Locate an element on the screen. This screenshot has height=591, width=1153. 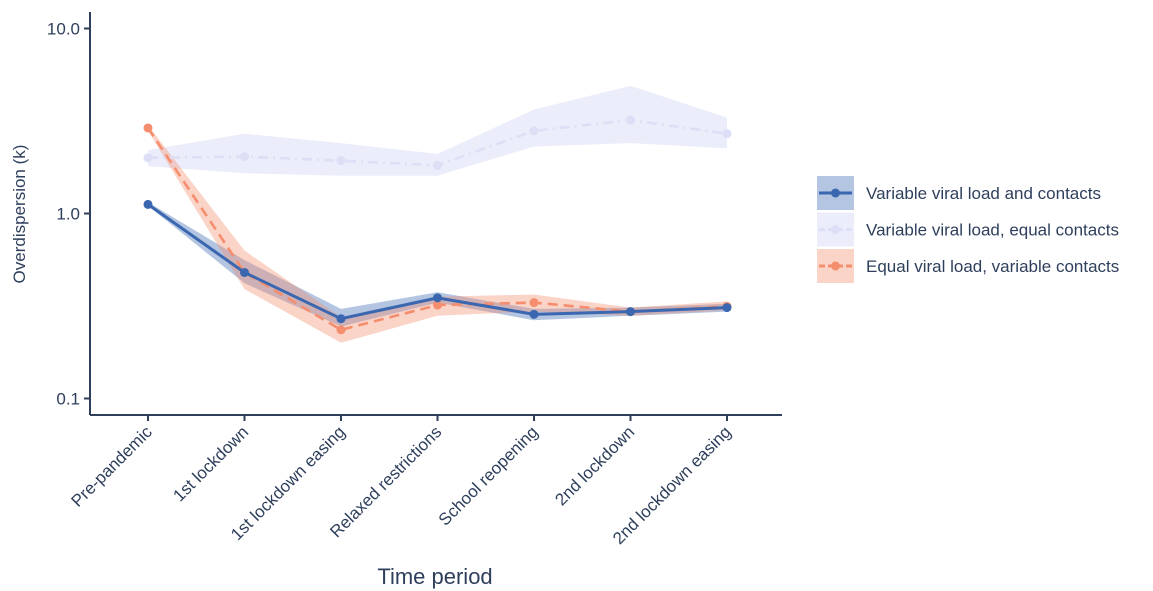
y-tick-label: 1.0 is located at coordinates (68, 214).